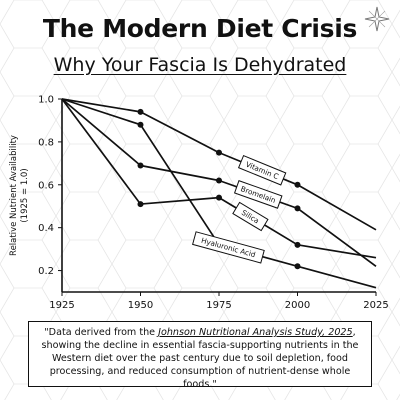 The width and height of the screenshot is (400, 400). Describe the element at coordinates (218, 305) in the screenshot. I see `x-tick-label: 1975` at that location.